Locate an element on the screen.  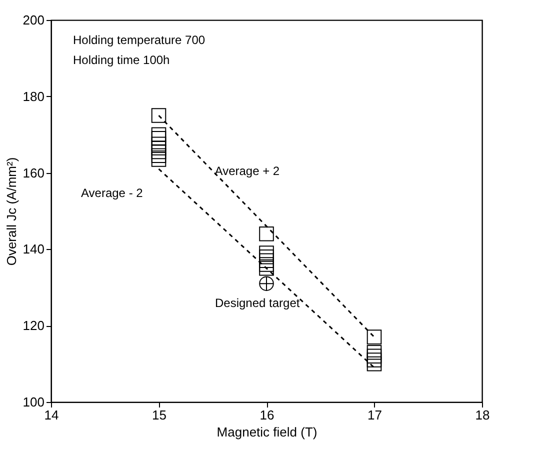
x-tick-label: 16 is located at coordinates (267, 415).